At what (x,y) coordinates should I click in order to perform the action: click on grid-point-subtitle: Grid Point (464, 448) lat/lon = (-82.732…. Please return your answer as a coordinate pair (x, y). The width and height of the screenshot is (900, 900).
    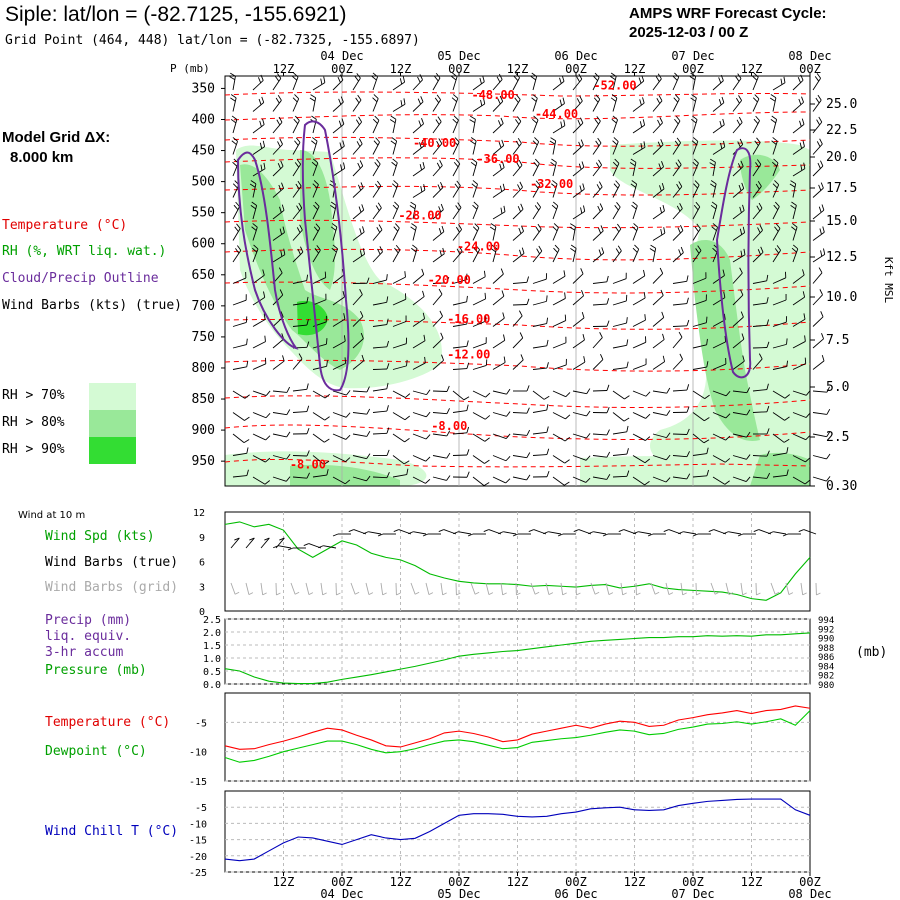
    Looking at the image, I should click on (212, 40).